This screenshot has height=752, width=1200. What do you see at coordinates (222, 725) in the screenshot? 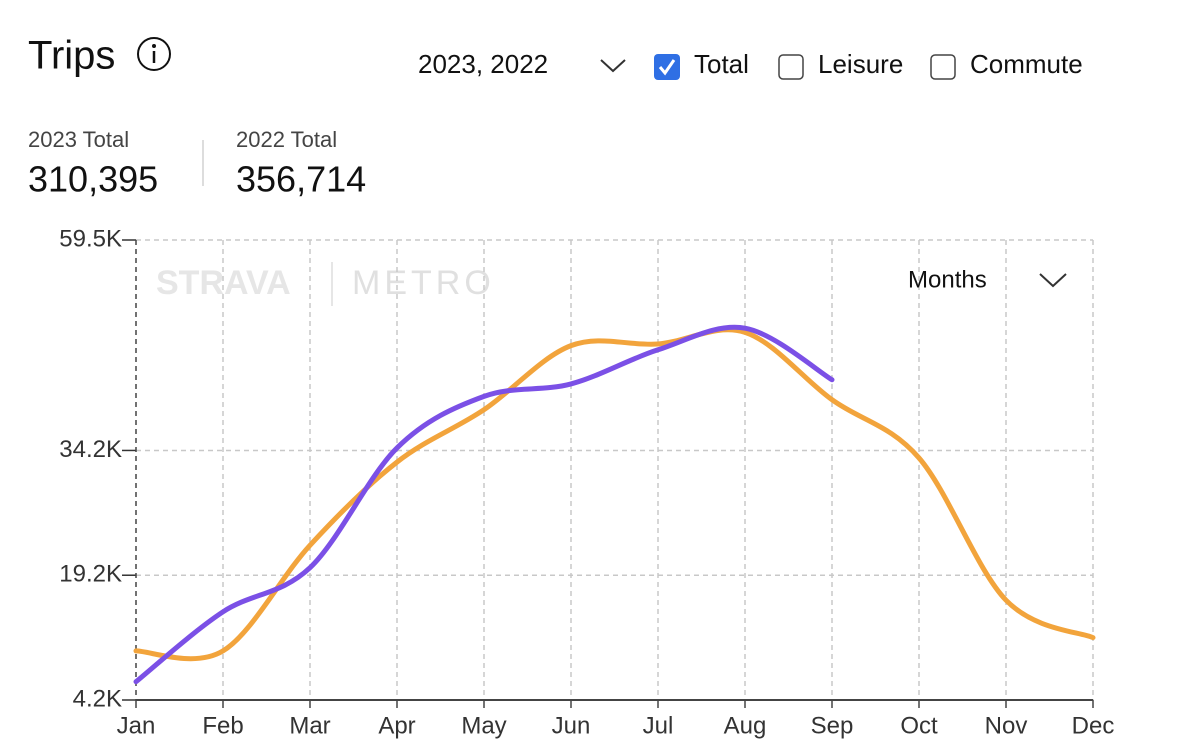
I see `x-tick-label: Feb` at bounding box center [222, 725].